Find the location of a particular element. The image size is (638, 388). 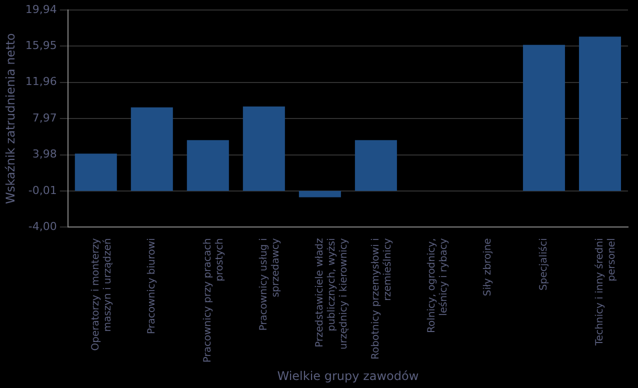

x-tick-label: Specjaliści is located at coordinates (544, 264).